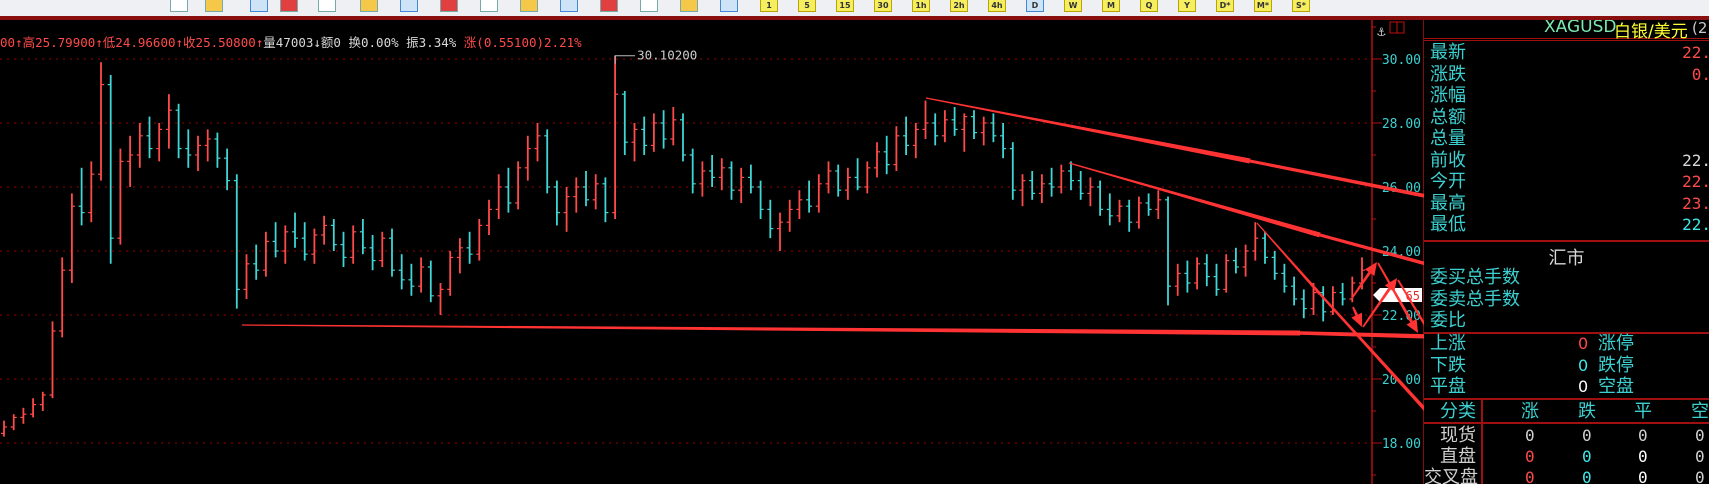 This screenshot has width=1709, height=484. What do you see at coordinates (1616, 365) in the screenshot?
I see `breadth-label-2: 跌停` at bounding box center [1616, 365].